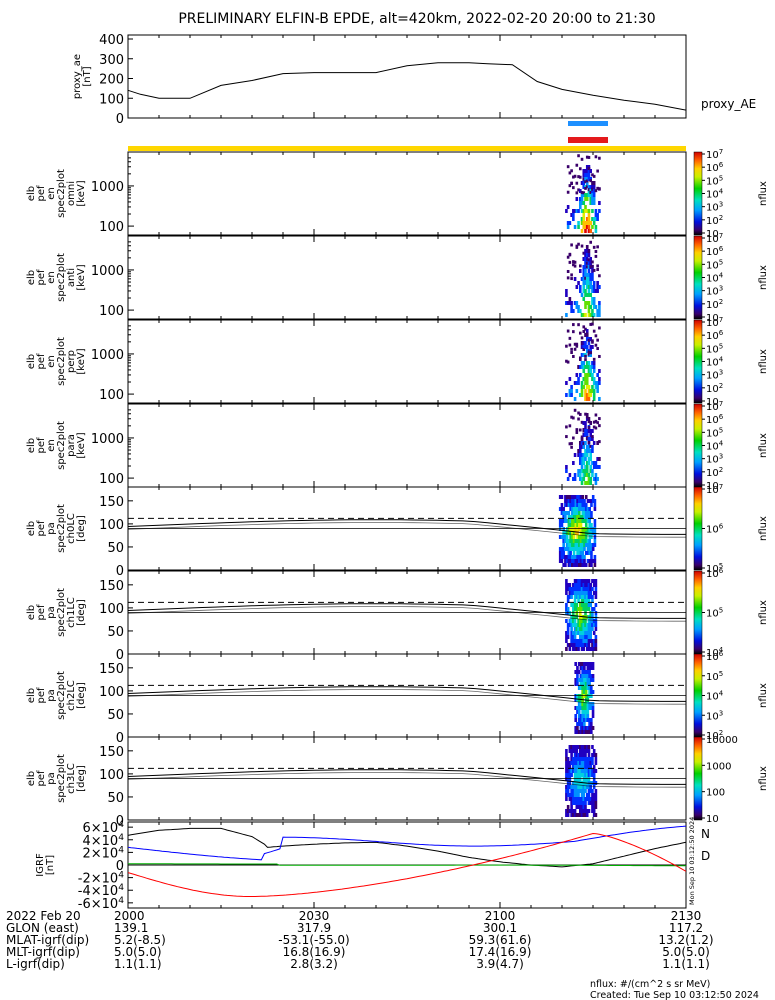 Image resolution: width=775 pixels, height=1000 pixels. I want to click on y-tick-label: 0, so click(120, 655).